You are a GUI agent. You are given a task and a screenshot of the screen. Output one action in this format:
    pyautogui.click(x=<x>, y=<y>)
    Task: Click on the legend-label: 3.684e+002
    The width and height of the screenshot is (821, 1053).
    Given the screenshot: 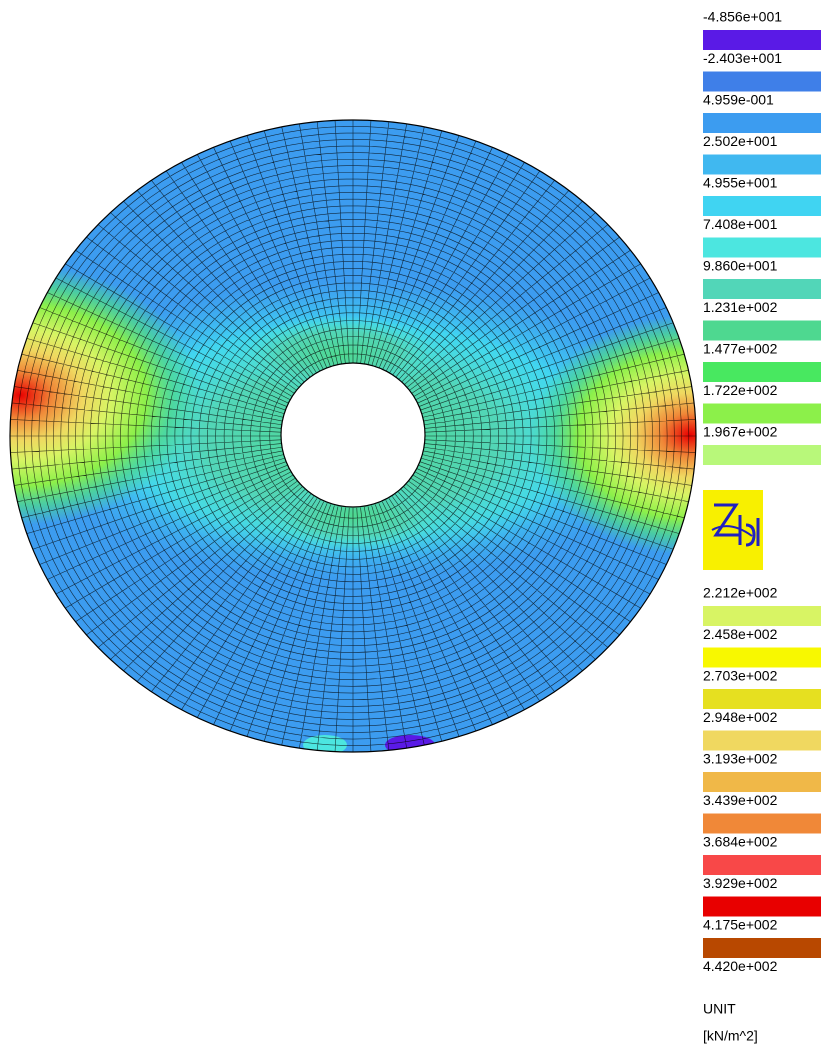 What is the action you would take?
    pyautogui.click(x=740, y=842)
    